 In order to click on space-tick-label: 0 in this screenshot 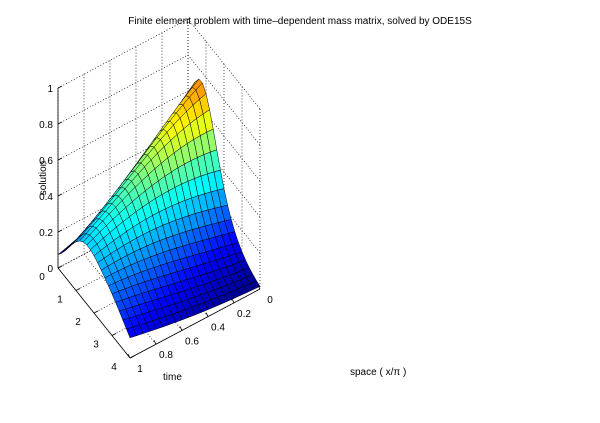, I will do `click(270, 300)`.